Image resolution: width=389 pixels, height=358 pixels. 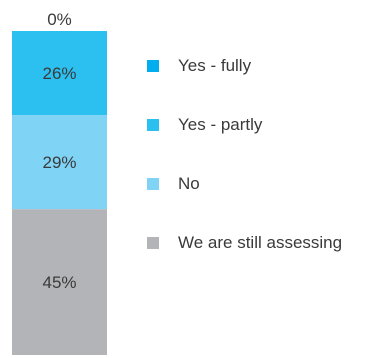 I want to click on legend-item-we-are-still-assessing: We are still assessing, so click(x=244, y=243).